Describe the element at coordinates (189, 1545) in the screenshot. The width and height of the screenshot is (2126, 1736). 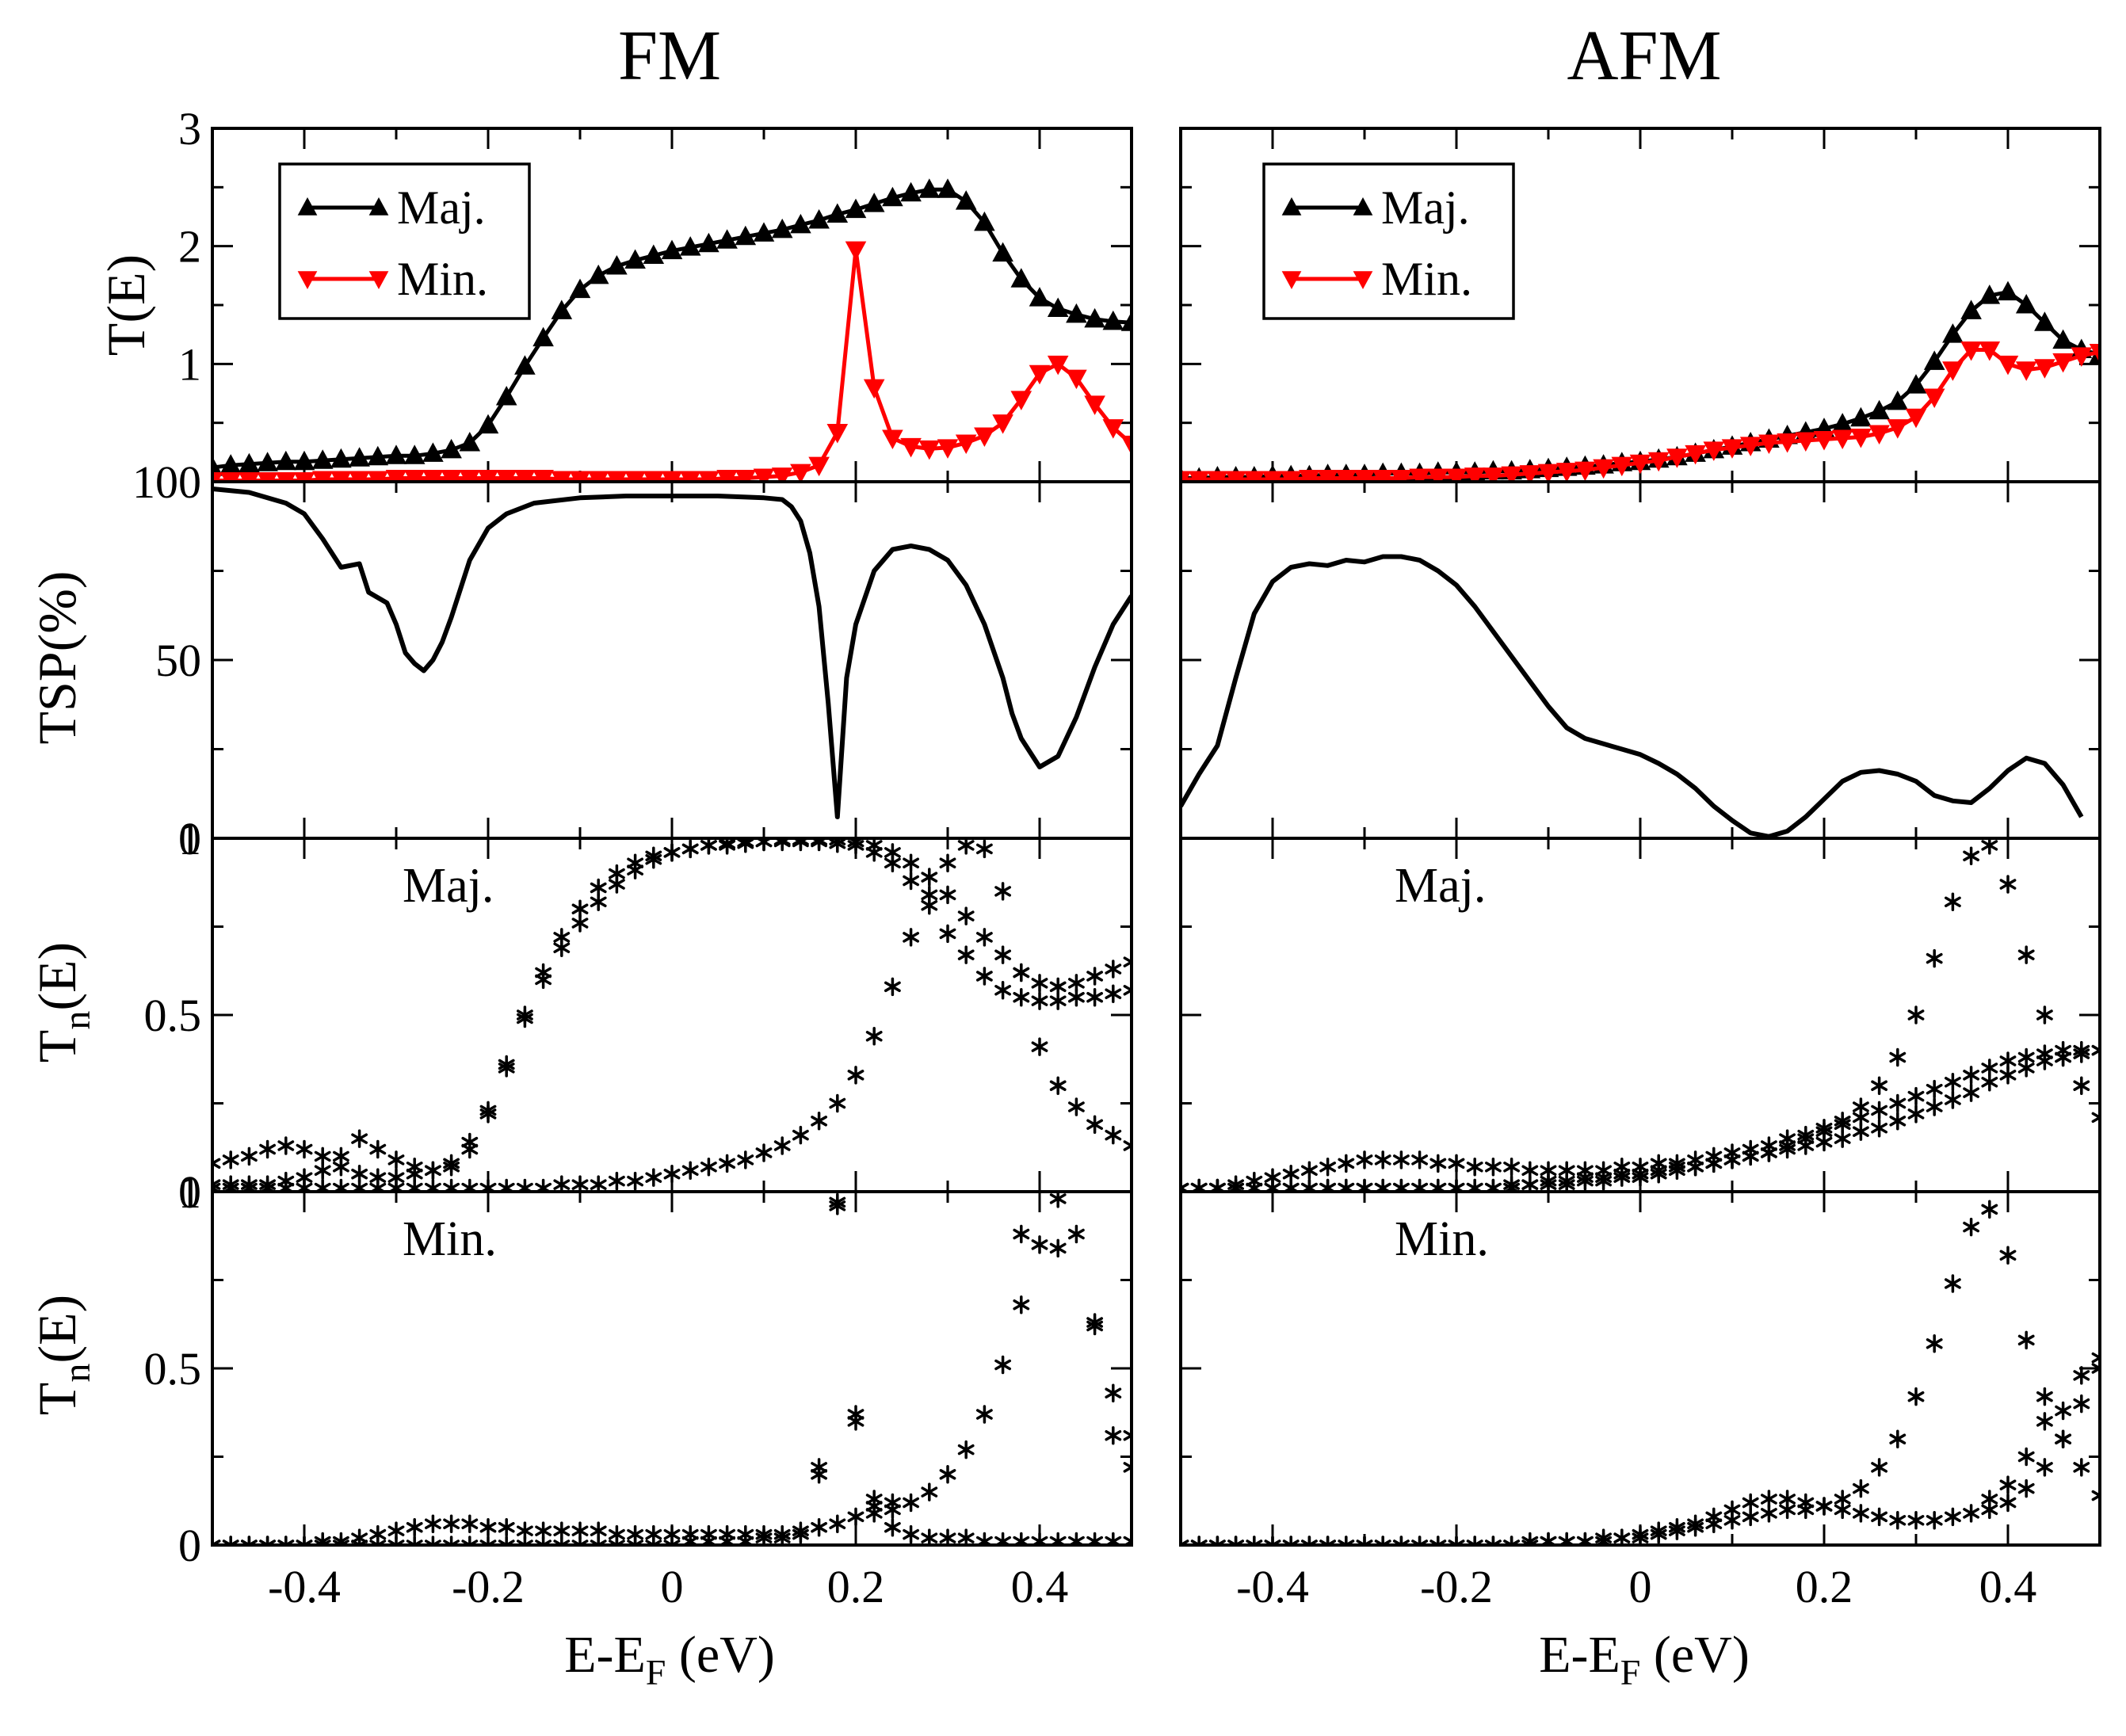
I see `y-tick-label: 0` at that location.